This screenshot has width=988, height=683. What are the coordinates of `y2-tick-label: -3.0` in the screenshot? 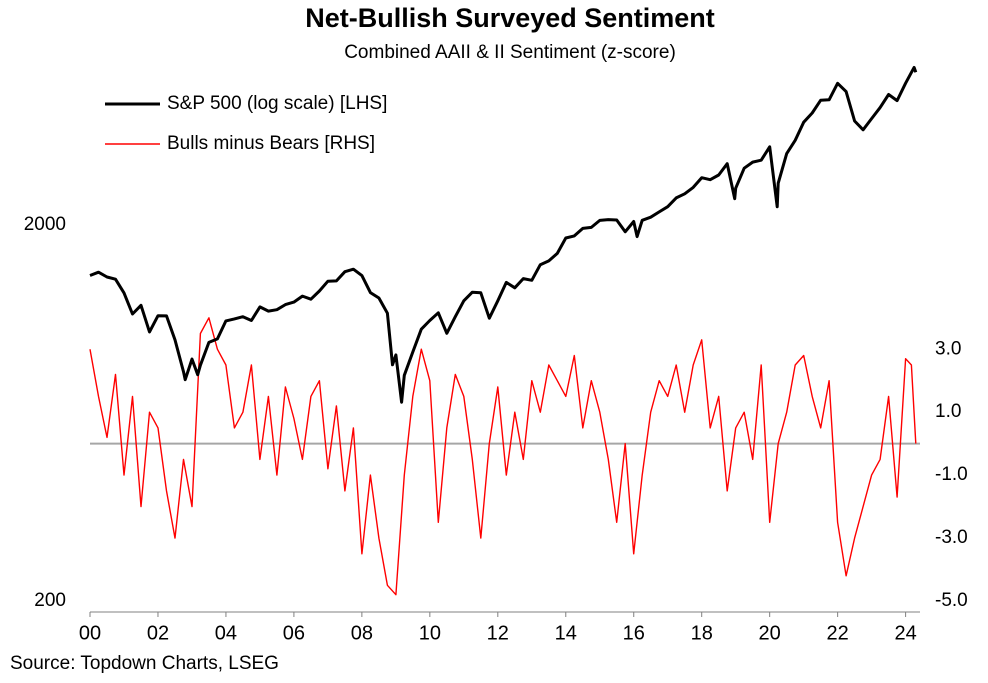 It's located at (951, 537).